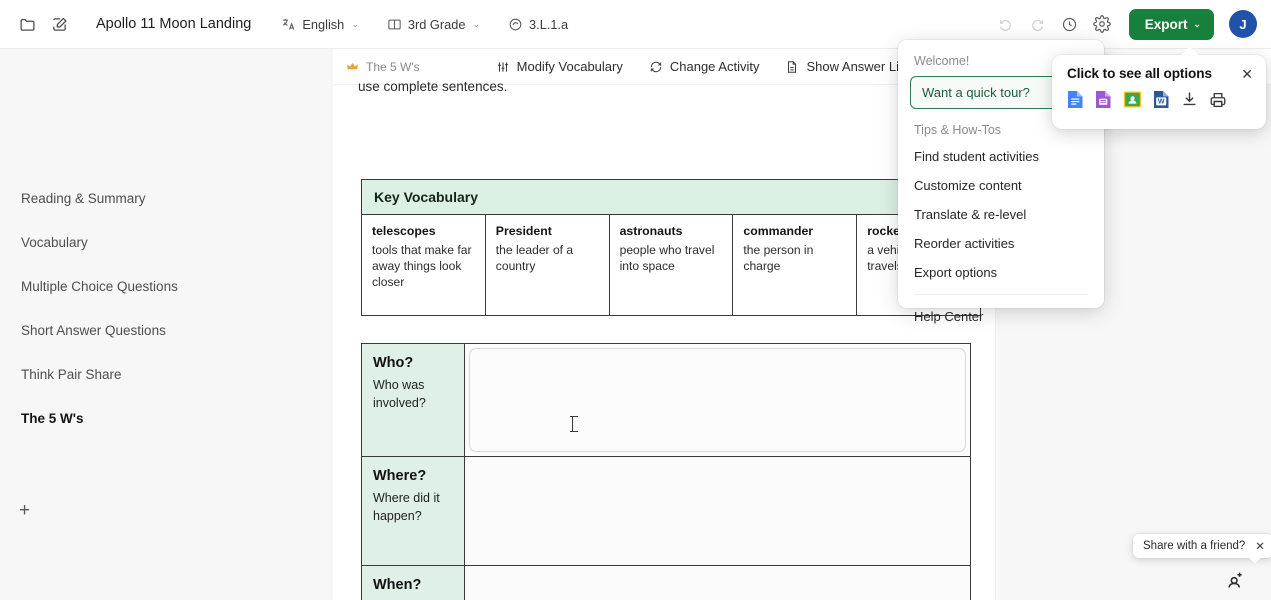 The image size is (1271, 600). I want to click on five-ws-title: Where?, so click(400, 476).